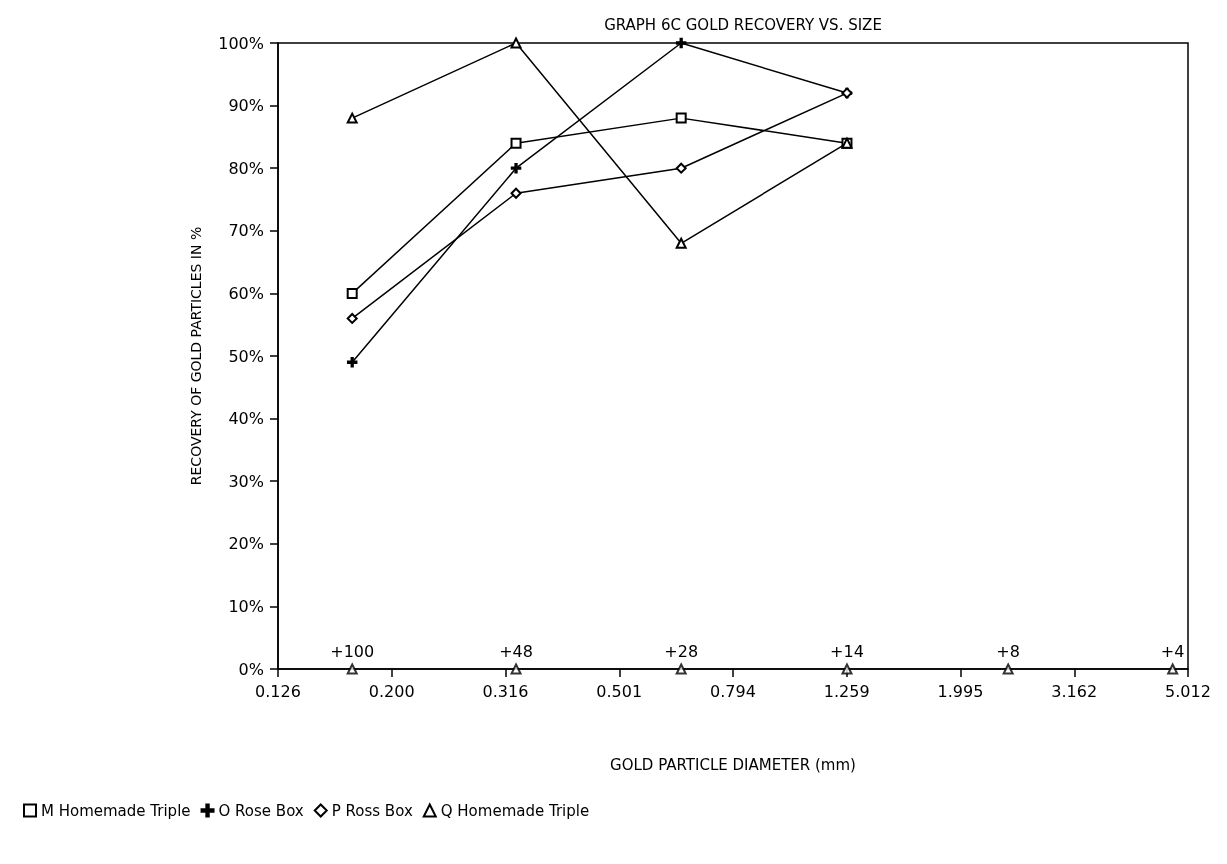  Describe the element at coordinates (246, 481) in the screenshot. I see `y-tick-label: 30%` at that location.